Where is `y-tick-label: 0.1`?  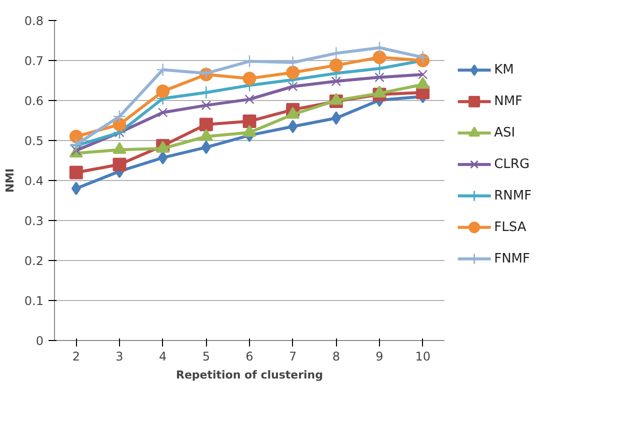
y-tick-label: 0.1 is located at coordinates (34, 301).